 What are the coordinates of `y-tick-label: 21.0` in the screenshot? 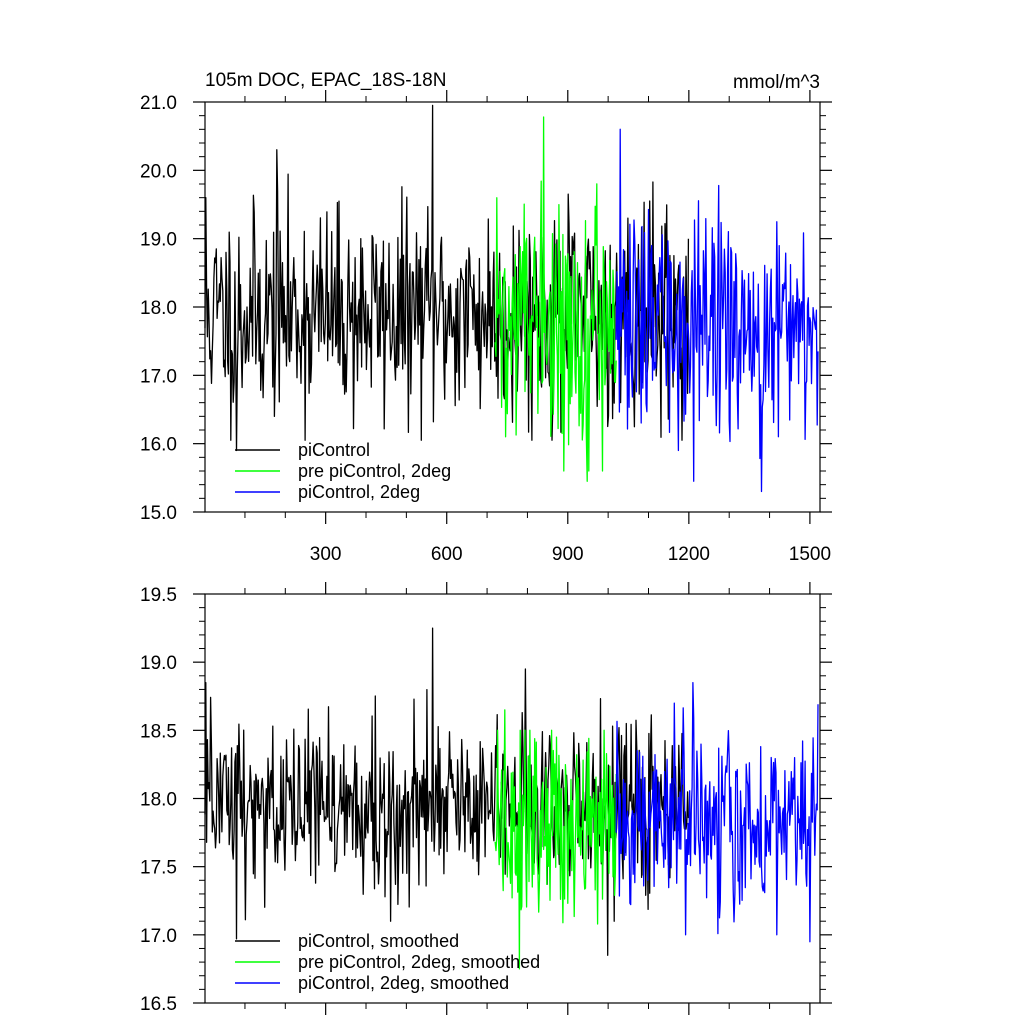 It's located at (158, 103).